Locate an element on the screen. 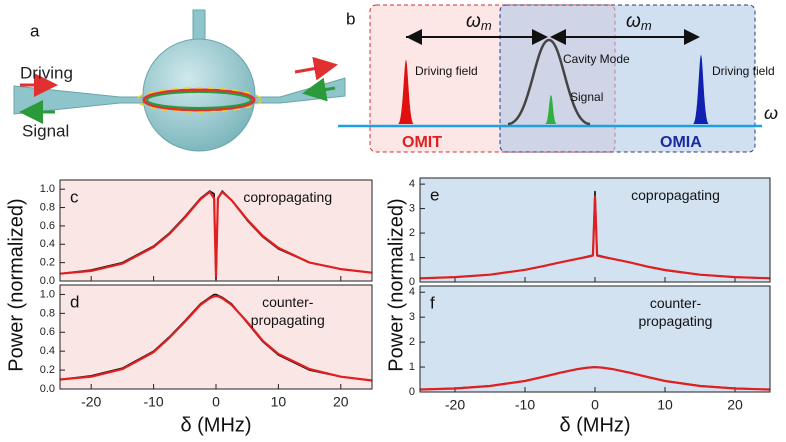  plot-background is located at coordinates (595, 339).